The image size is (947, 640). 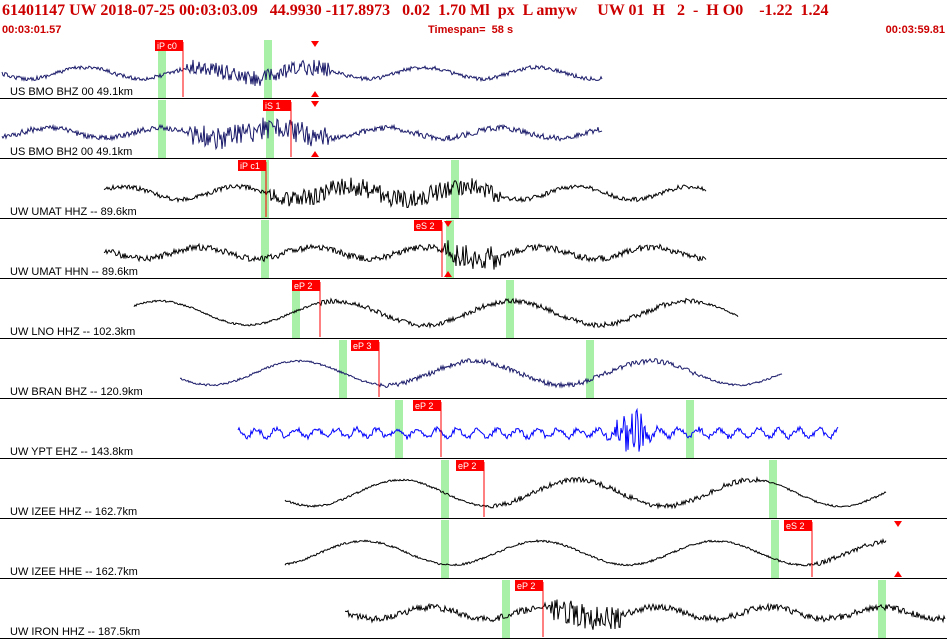 I want to click on pick-label: iP c1, so click(x=250, y=166).